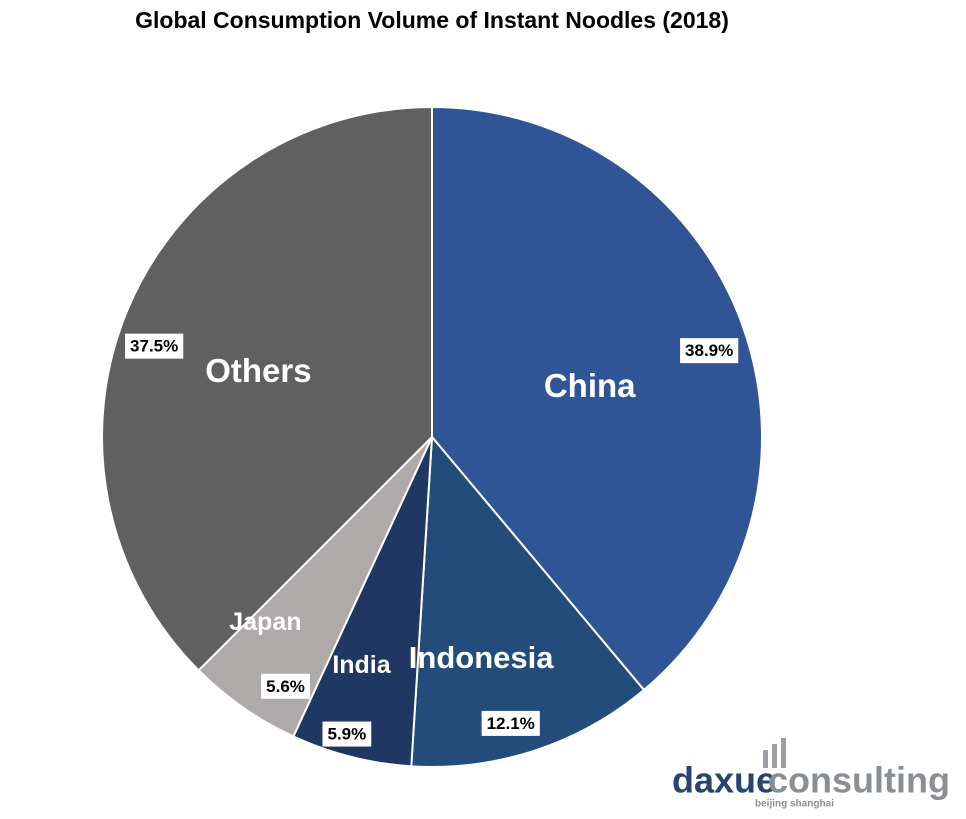 The image size is (966, 819). I want to click on value-label-text: 12.1%, so click(511, 723).